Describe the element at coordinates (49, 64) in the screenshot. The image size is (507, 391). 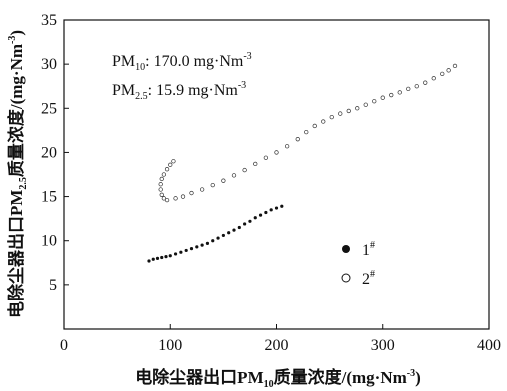
I see `y-tick-label: 30` at that location.